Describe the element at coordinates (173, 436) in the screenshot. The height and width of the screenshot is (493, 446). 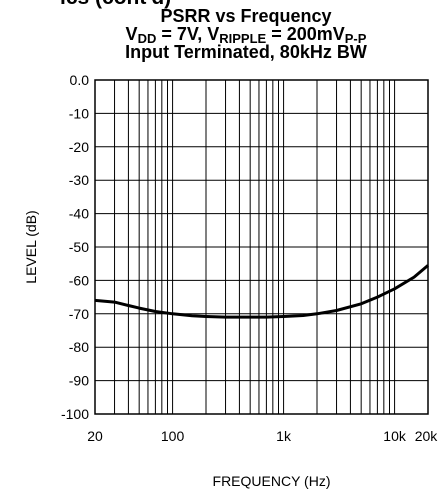
I see `x-tick-label: 100` at that location.